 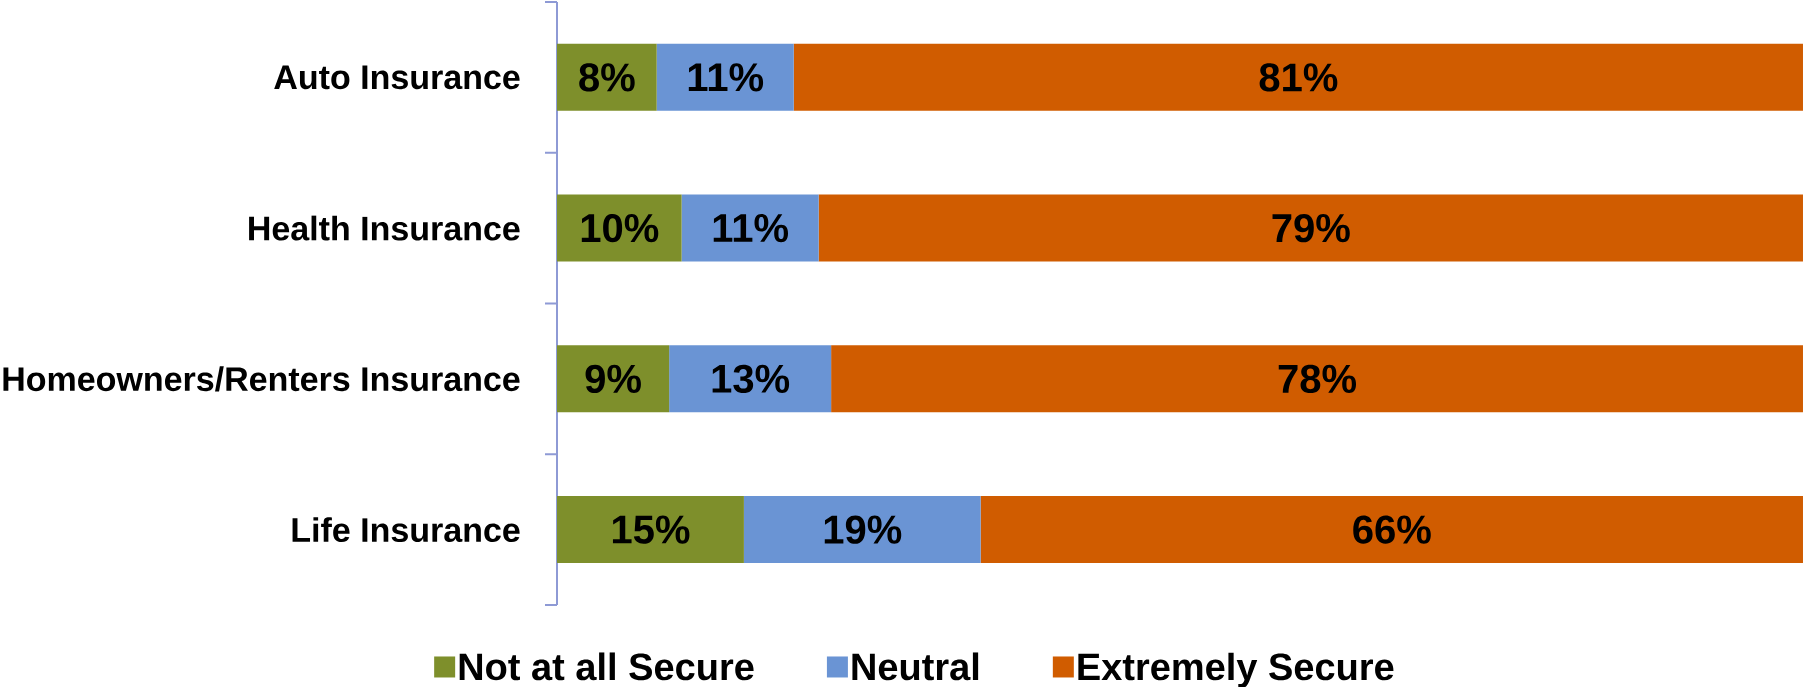 I want to click on data-label: 66%, so click(x=1392, y=529).